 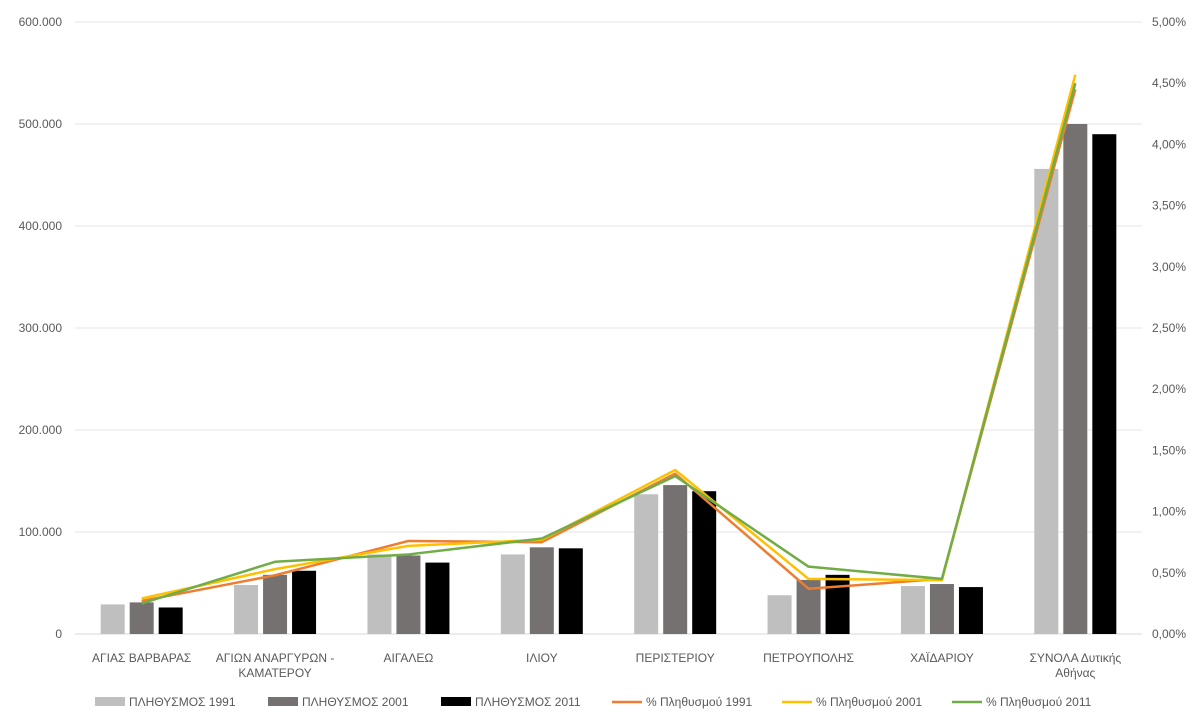 I want to click on right-axis-tick-label: 0,50%, so click(x=1169, y=573).